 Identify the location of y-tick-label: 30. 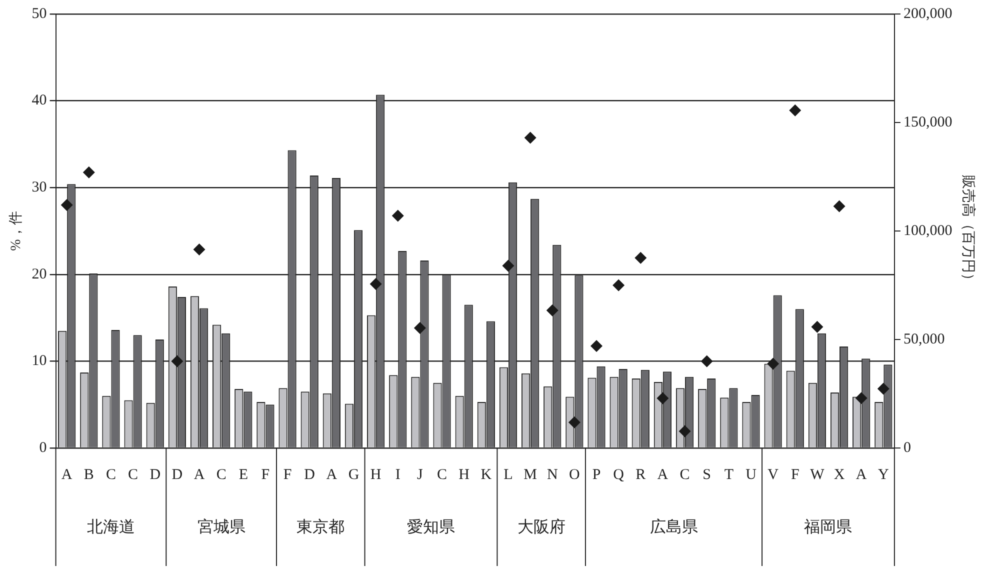
(39, 188).